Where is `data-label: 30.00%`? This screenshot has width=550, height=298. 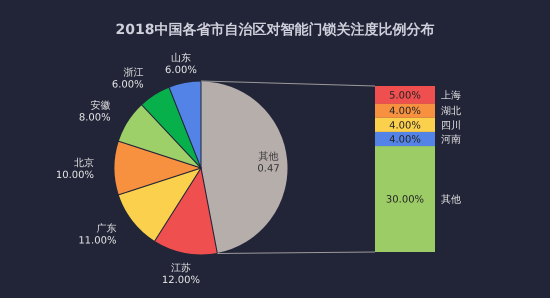 data-label: 30.00% is located at coordinates (405, 200).